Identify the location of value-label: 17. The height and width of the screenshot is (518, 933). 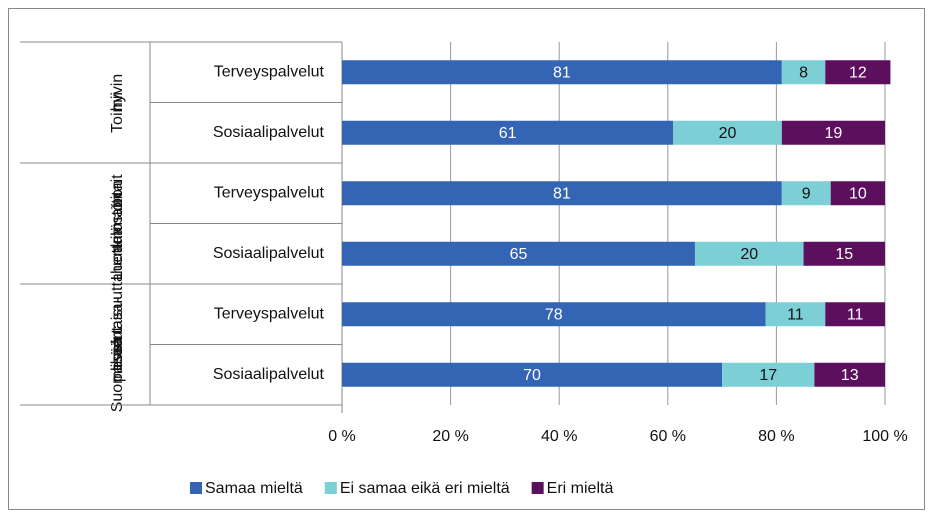
(768, 375).